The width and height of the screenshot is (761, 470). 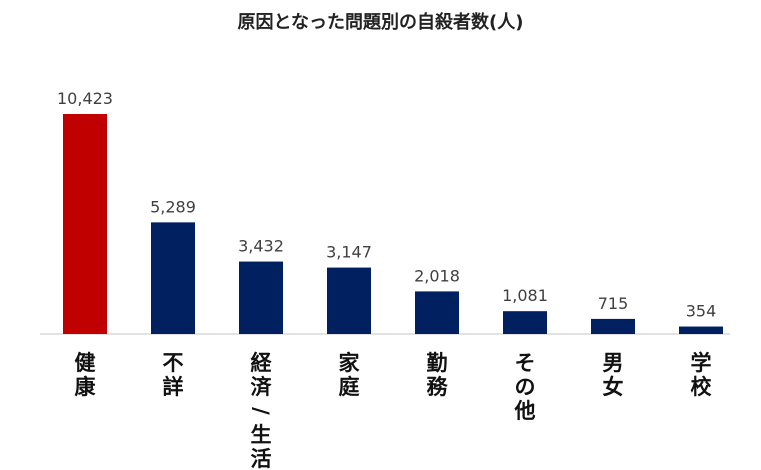 What do you see at coordinates (85, 98) in the screenshot?
I see `value-label-0: 10,423` at bounding box center [85, 98].